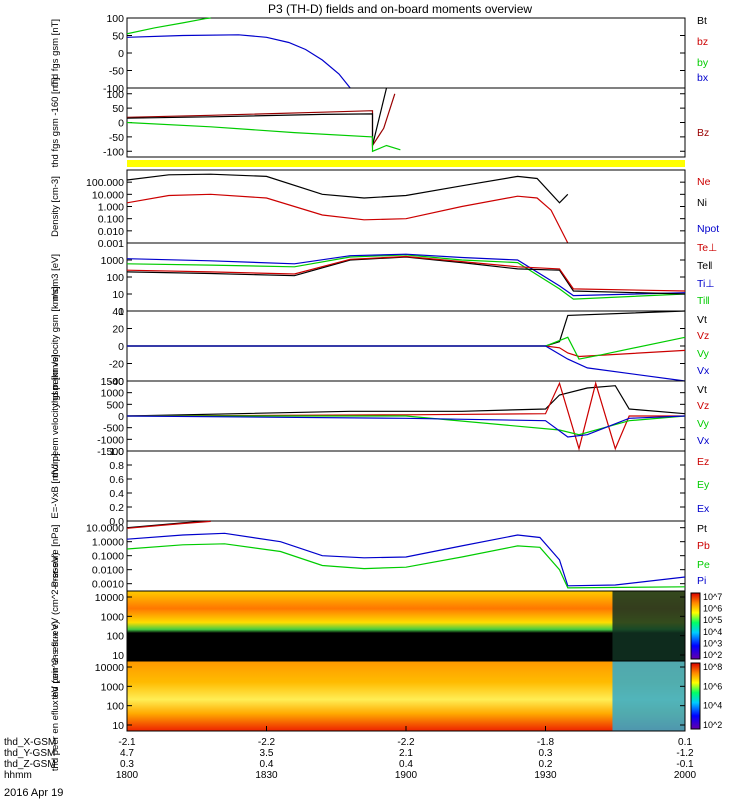 This screenshot has width=750, height=805. What do you see at coordinates (261, 120) in the screenshot?
I see `series-line-Bz` at bounding box center [261, 120].